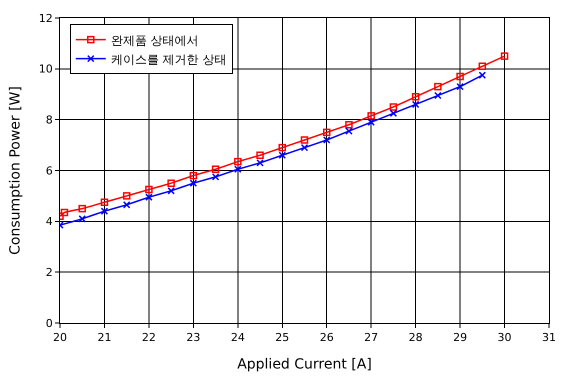  I want to click on x-tick-label: 30, so click(505, 337).